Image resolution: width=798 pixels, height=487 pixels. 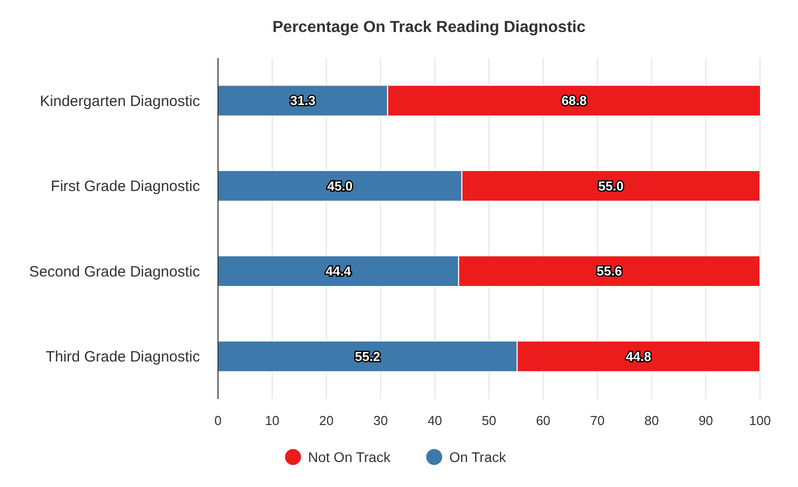 I want to click on data-label: 31.3, so click(x=303, y=100).